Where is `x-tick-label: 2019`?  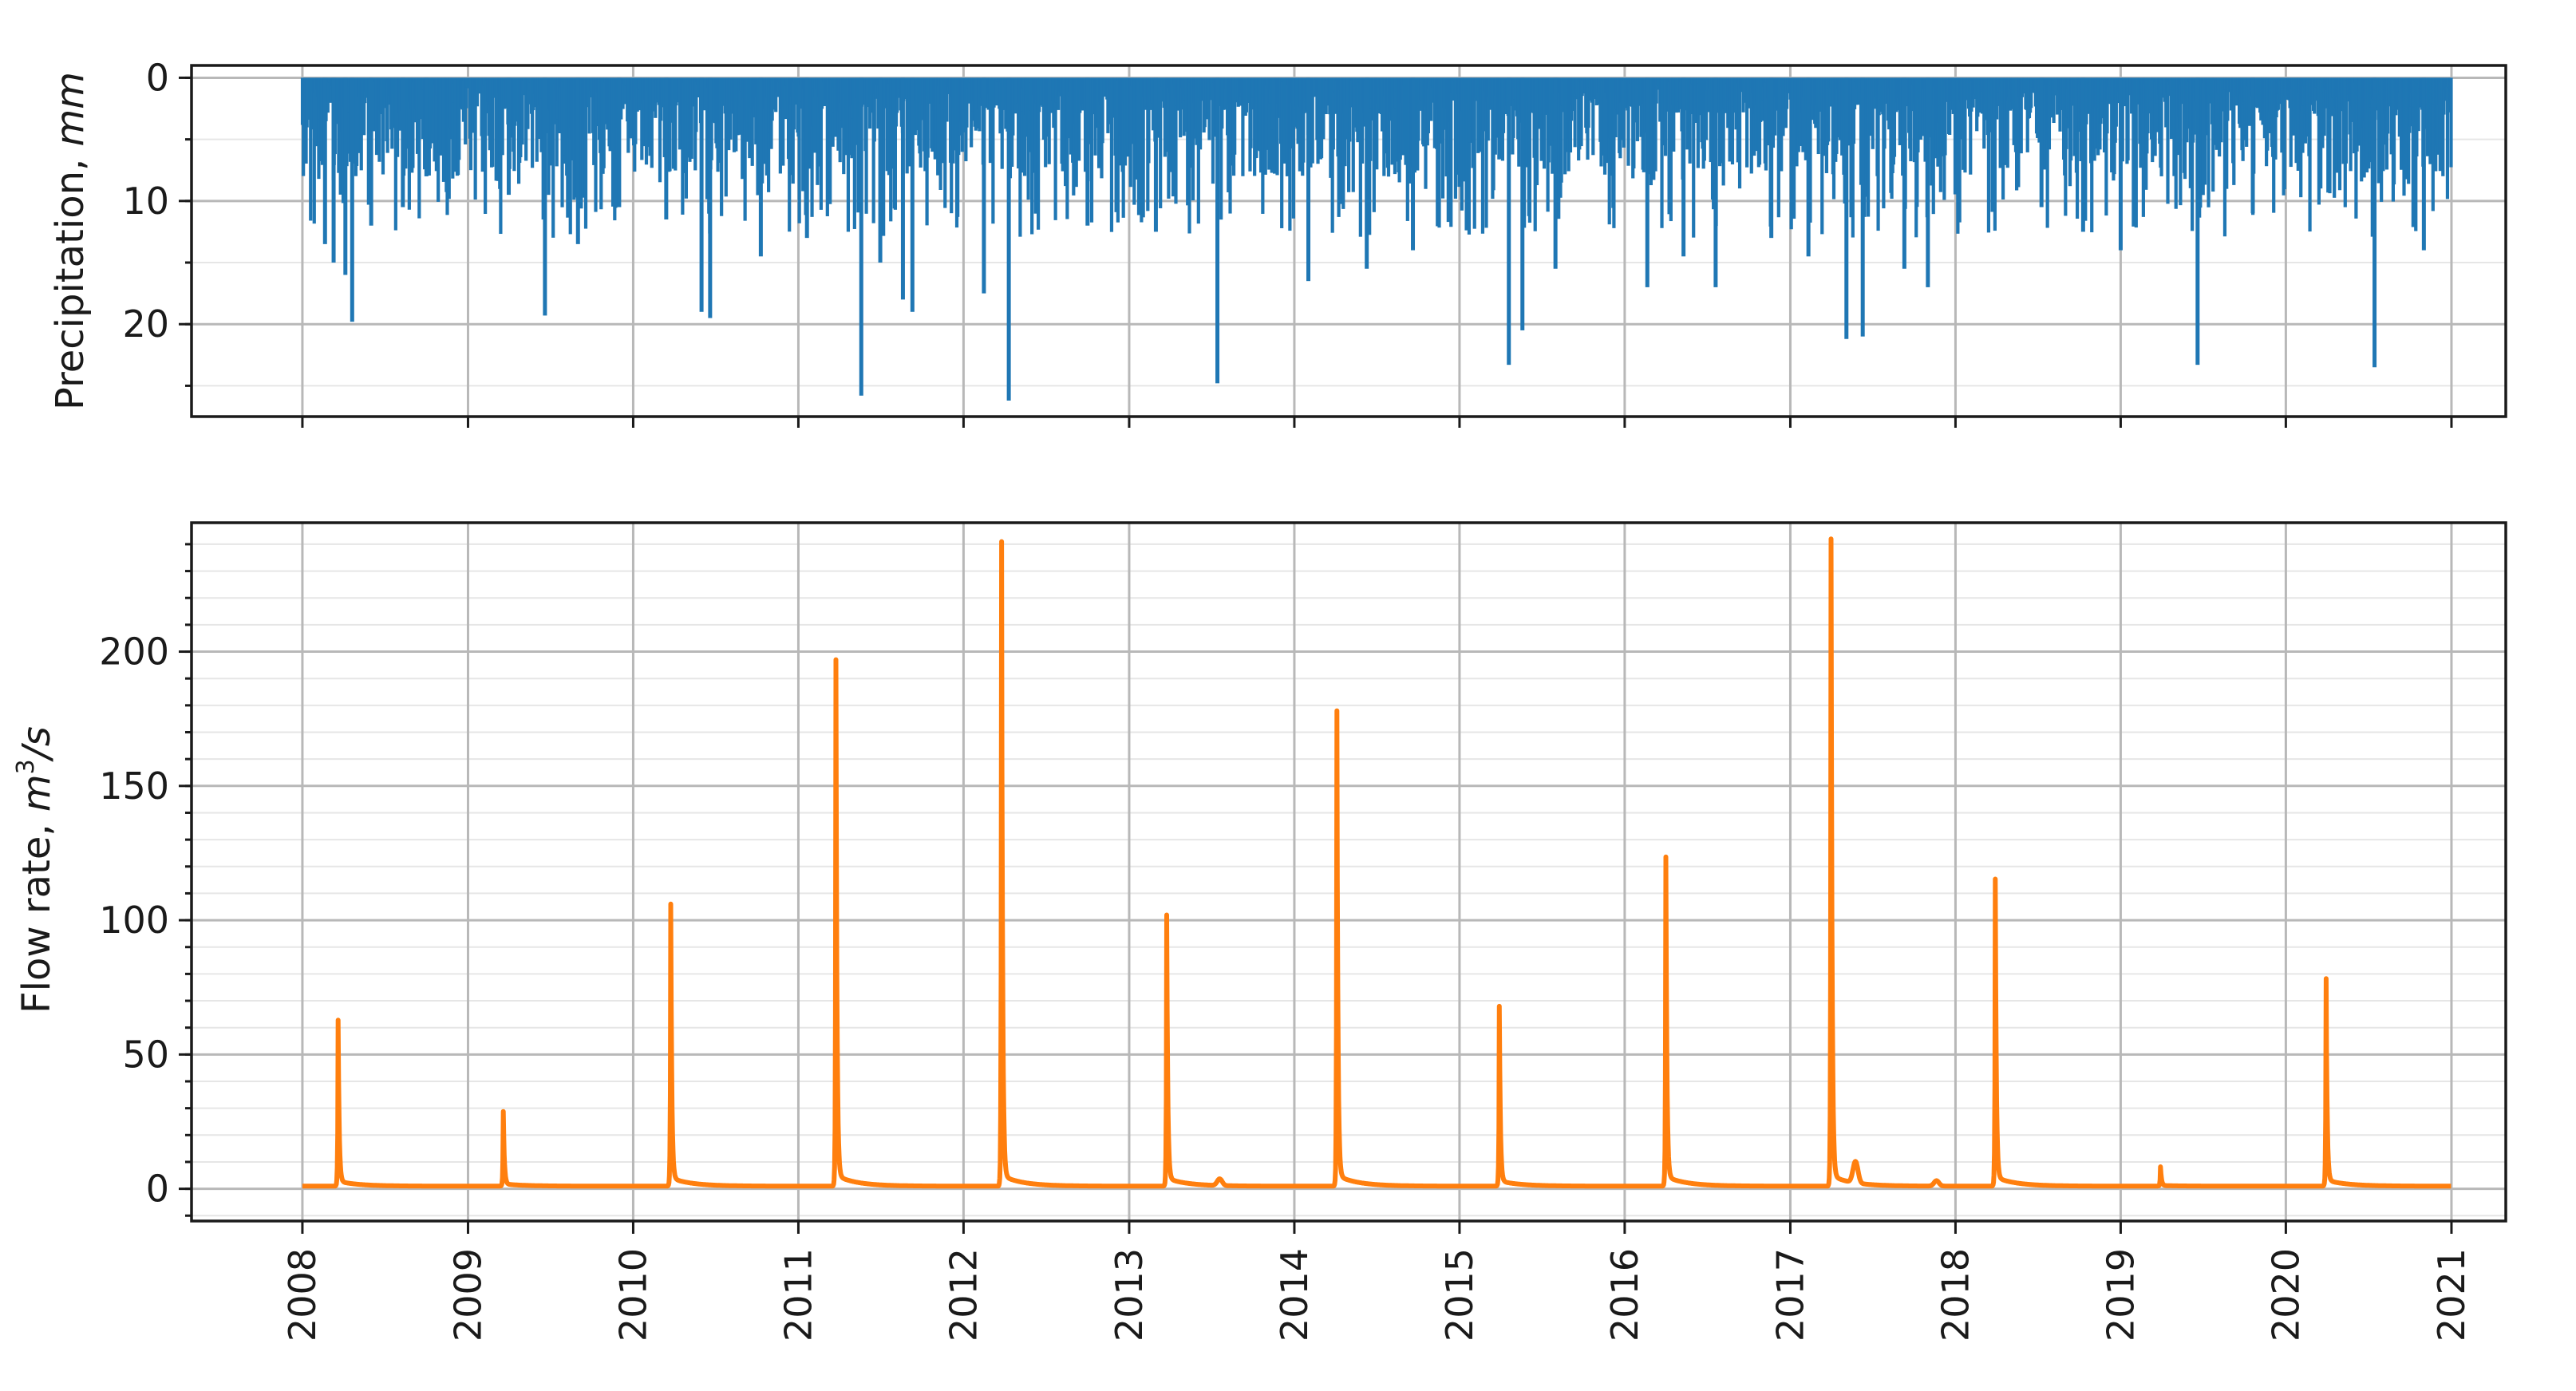
x-tick-label: 2019 is located at coordinates (2120, 1295).